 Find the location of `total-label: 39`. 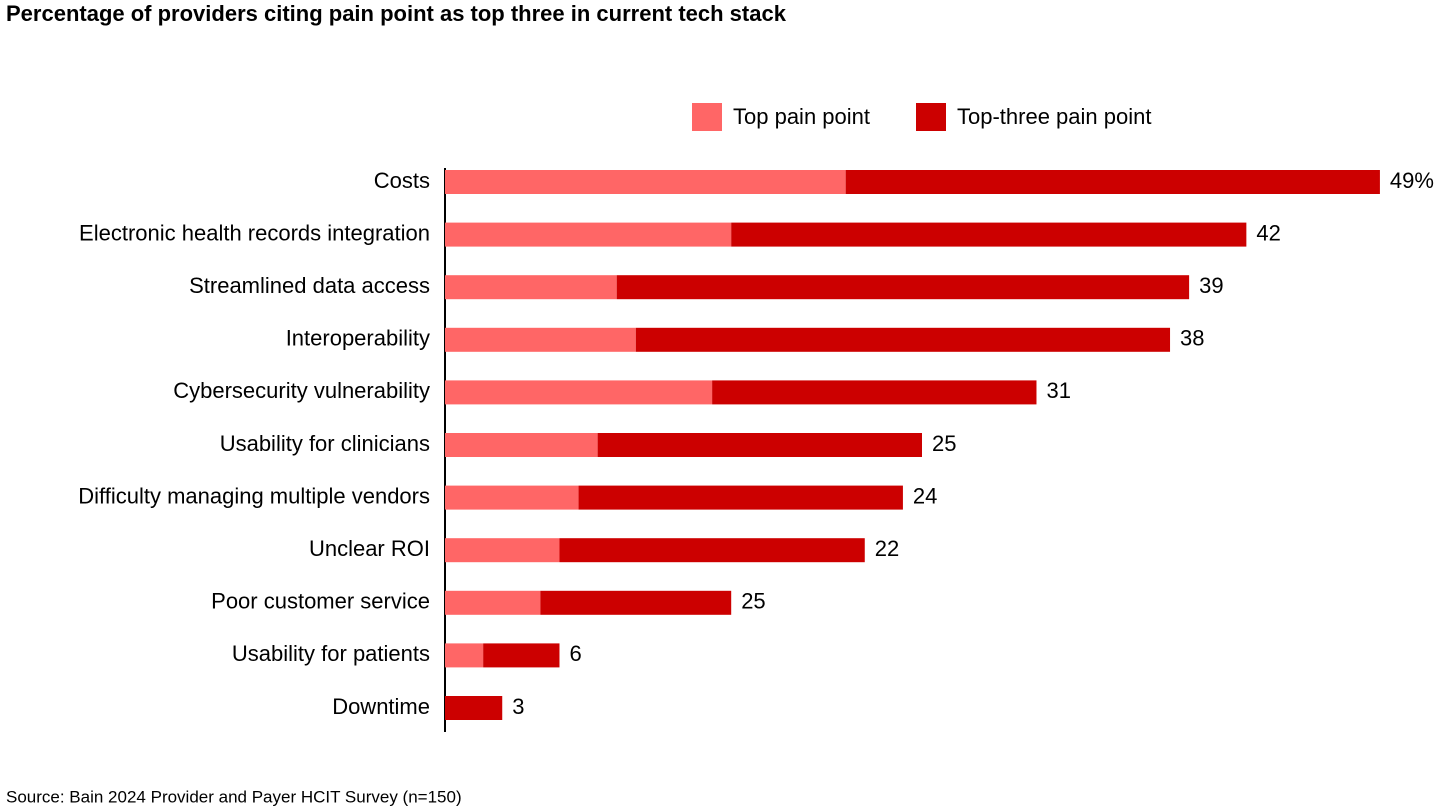

total-label: 39 is located at coordinates (1211, 285).